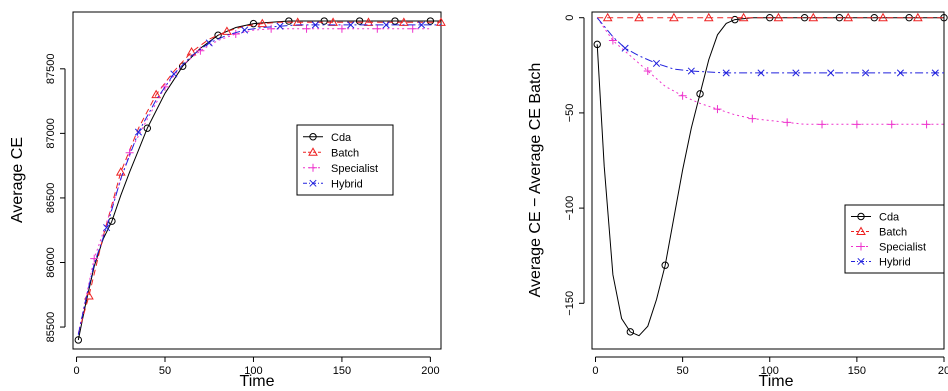 This screenshot has height=391, width=948. I want to click on legend-right: Cda Batch Specialist Hybrid, so click(894, 239).